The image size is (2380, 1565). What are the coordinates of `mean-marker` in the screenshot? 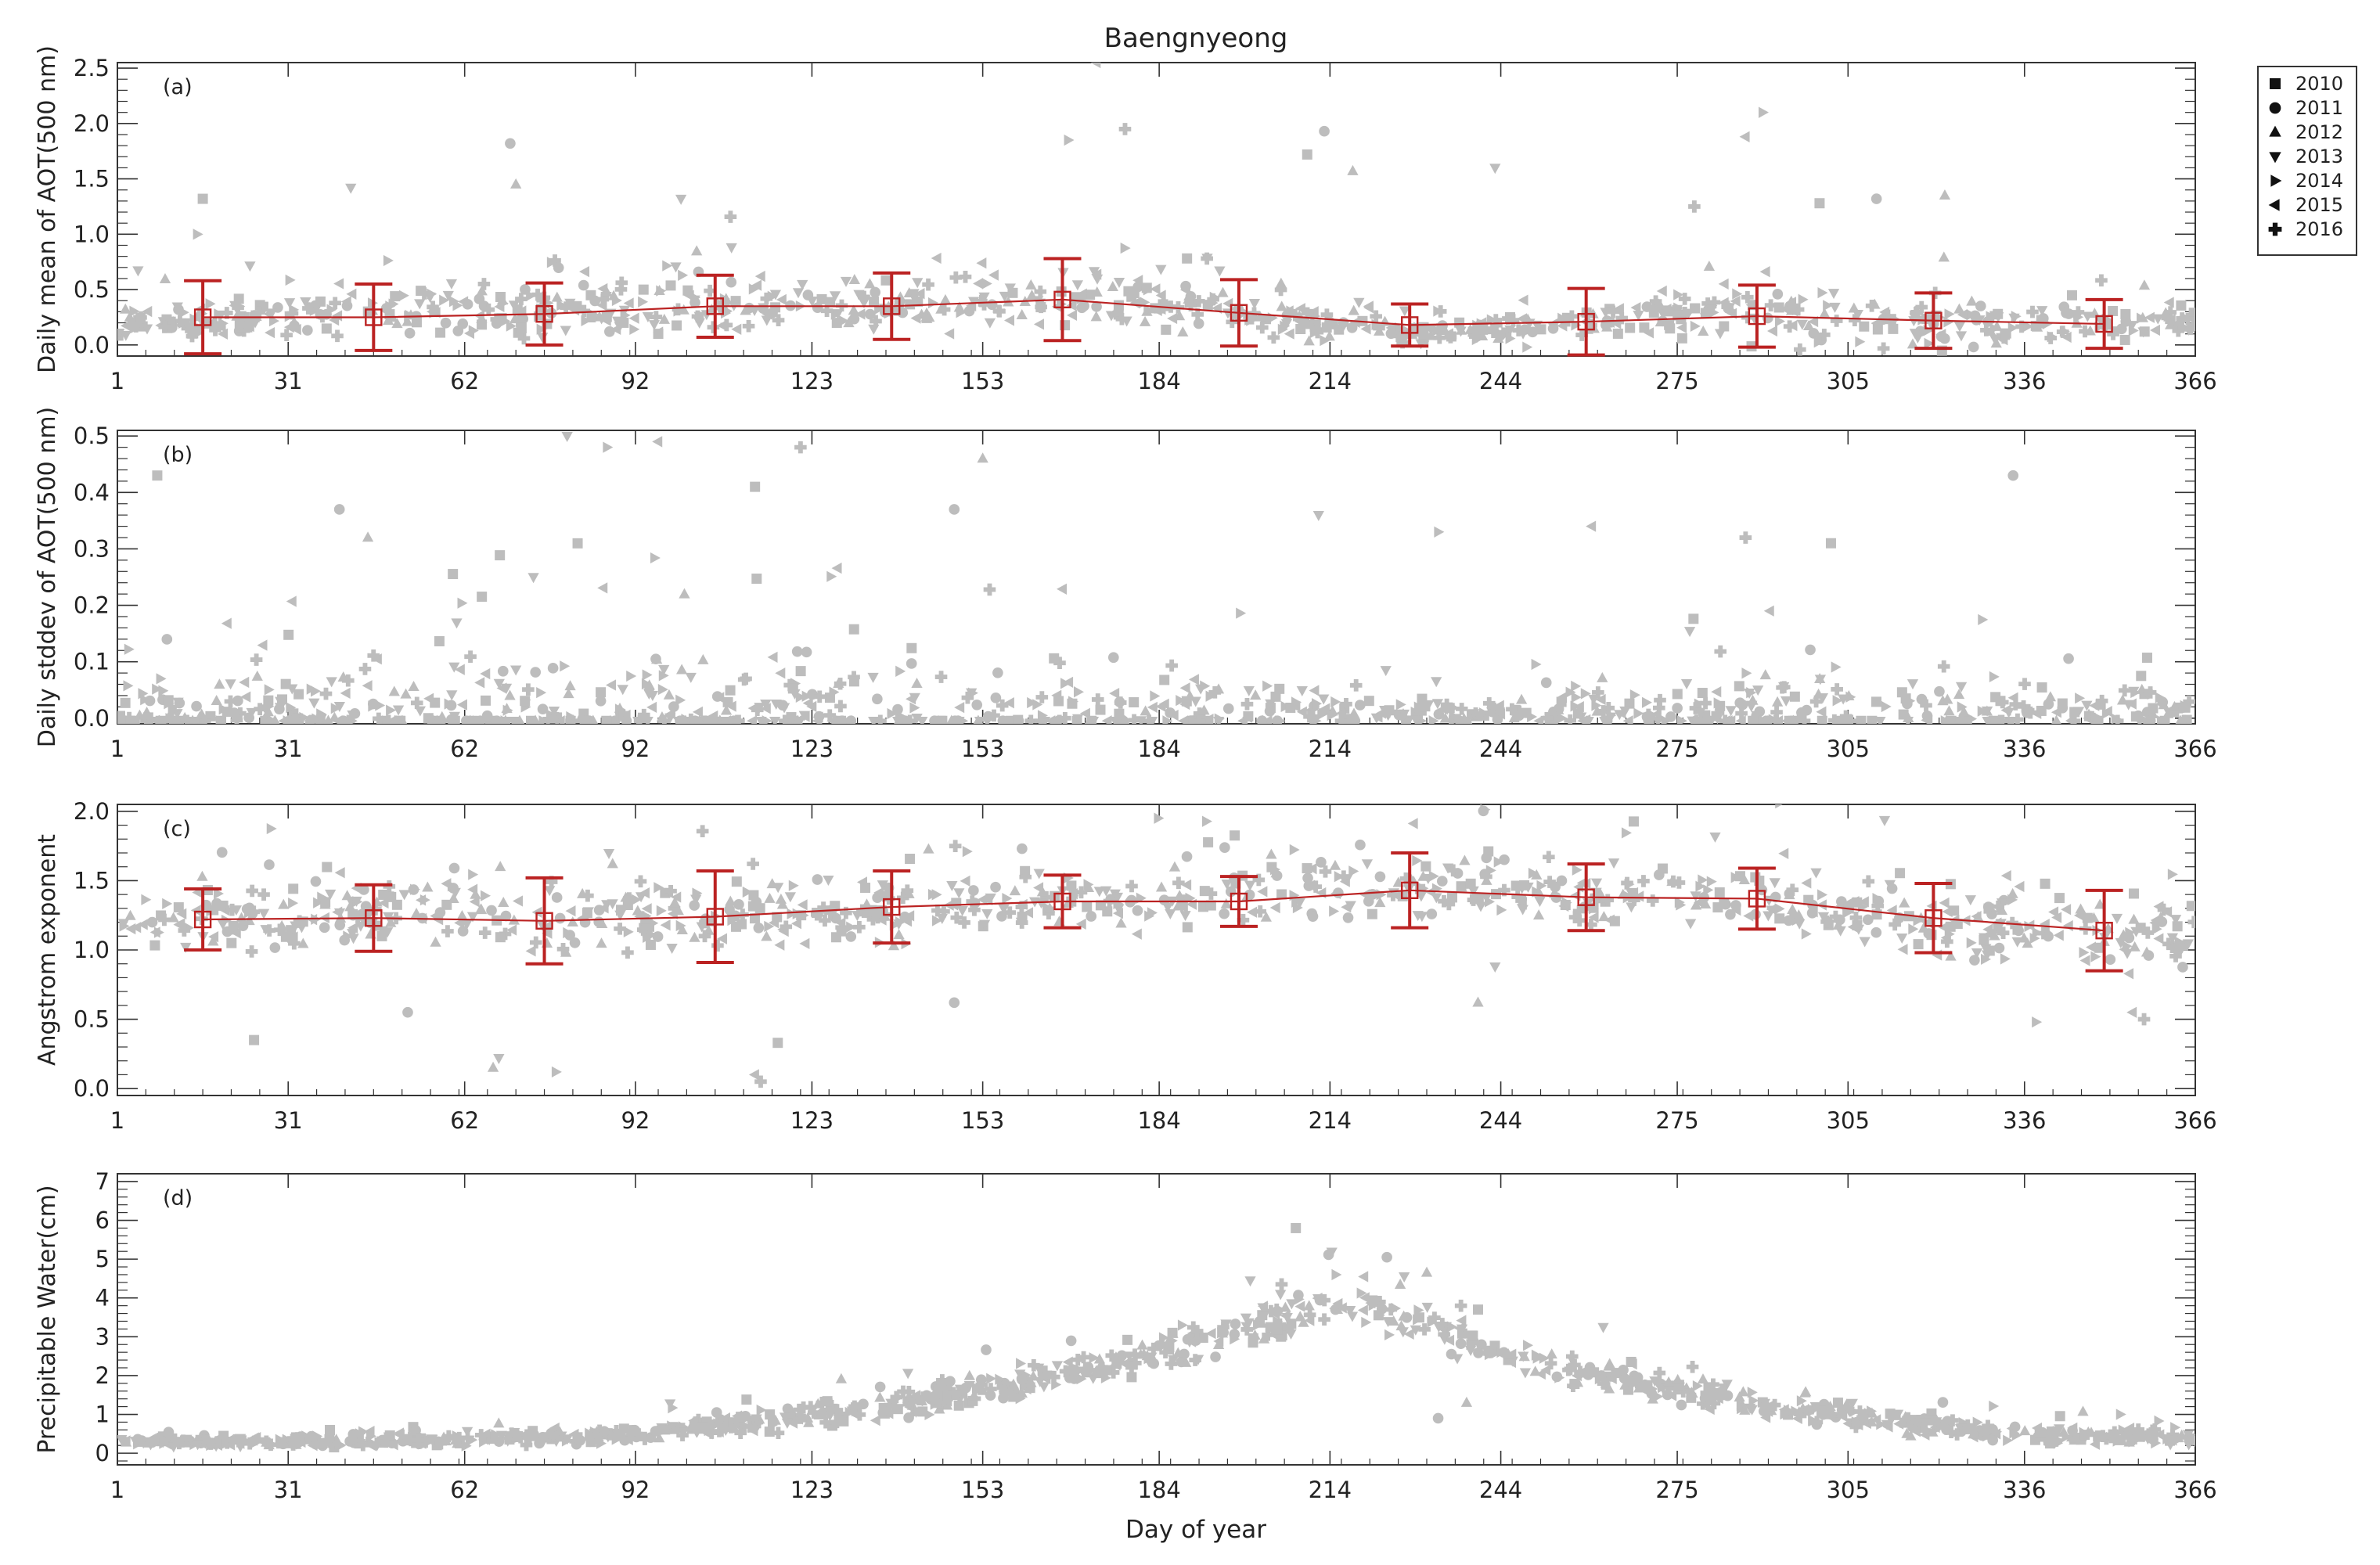 It's located at (892, 907).